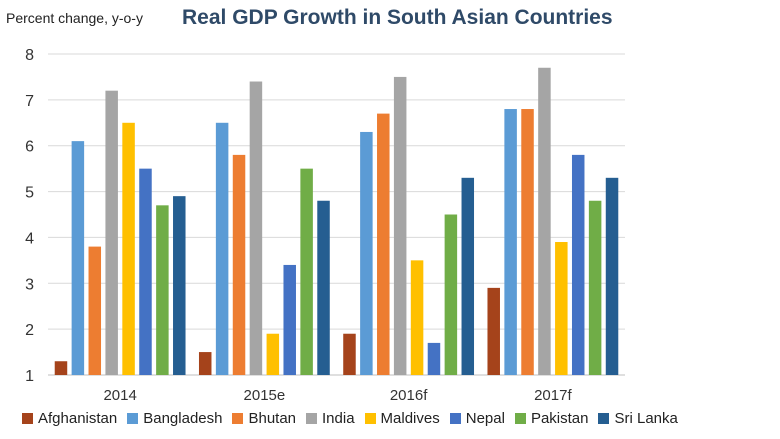 The width and height of the screenshot is (780, 439). I want to click on legend-item: Pakistan, so click(551, 418).